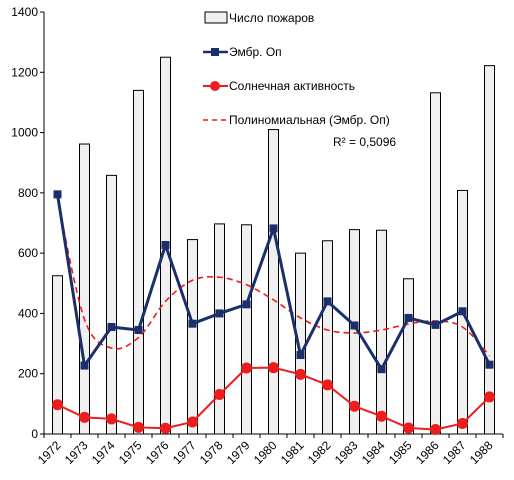 Image resolution: width=514 pixels, height=480 pixels. What do you see at coordinates (309, 120) in the screenshot?
I see `legend-label-trend: Полиномиальная (Эмбр. Оп)` at bounding box center [309, 120].